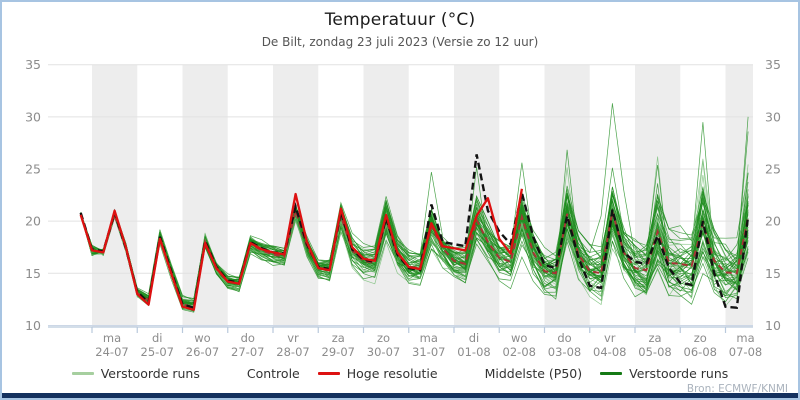 The image size is (800, 400). What do you see at coordinates (273, 373) in the screenshot?
I see `legend-label: Controle` at bounding box center [273, 373].